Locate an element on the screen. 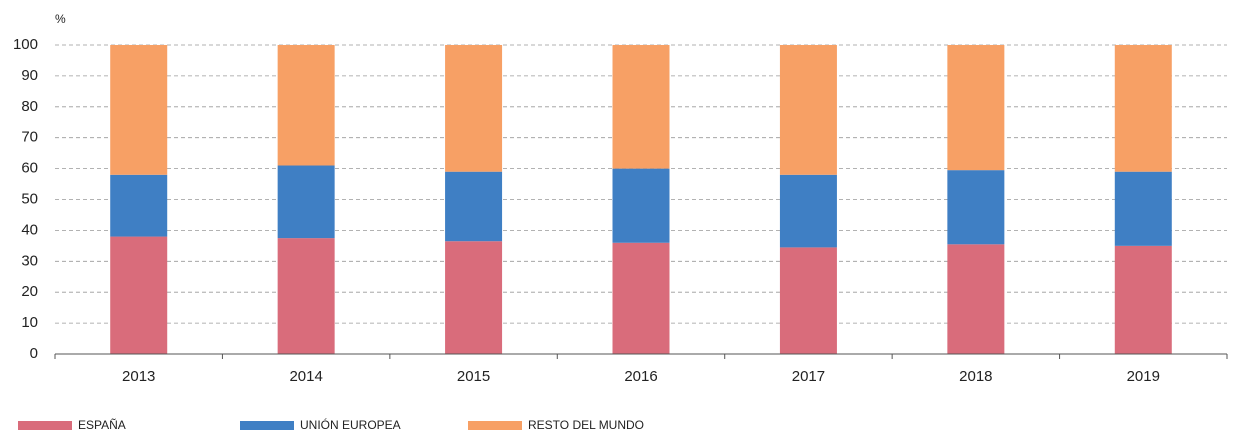 The image size is (1245, 432). x-tick-label: 2018 is located at coordinates (975, 376).